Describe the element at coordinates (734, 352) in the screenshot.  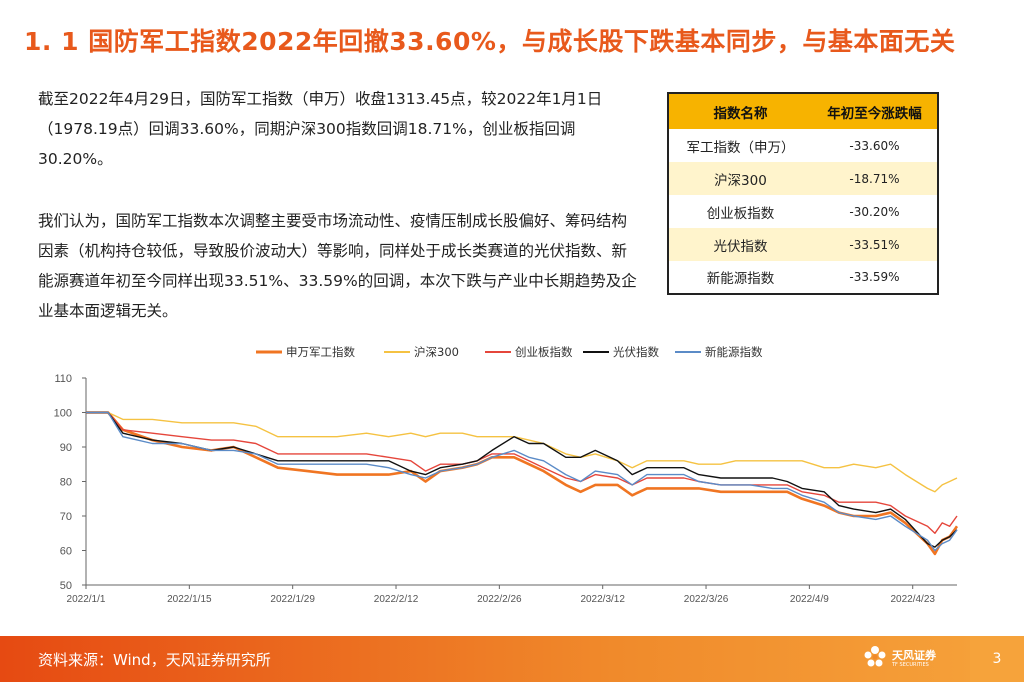
I see `legend-label: 新能源指数` at that location.